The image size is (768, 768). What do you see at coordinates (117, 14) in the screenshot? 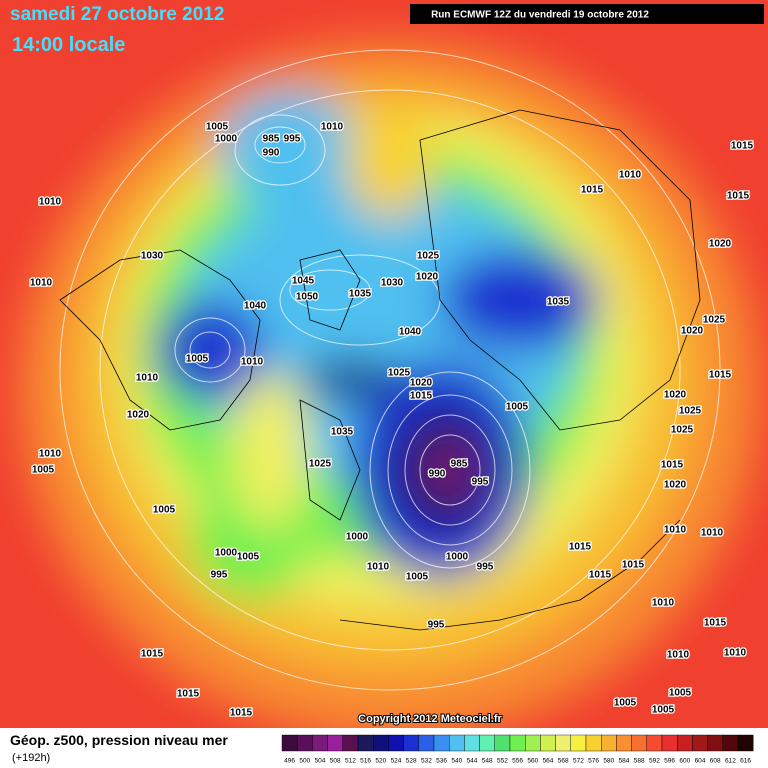
I see `date: samedi 27 octobre 2012` at bounding box center [117, 14].